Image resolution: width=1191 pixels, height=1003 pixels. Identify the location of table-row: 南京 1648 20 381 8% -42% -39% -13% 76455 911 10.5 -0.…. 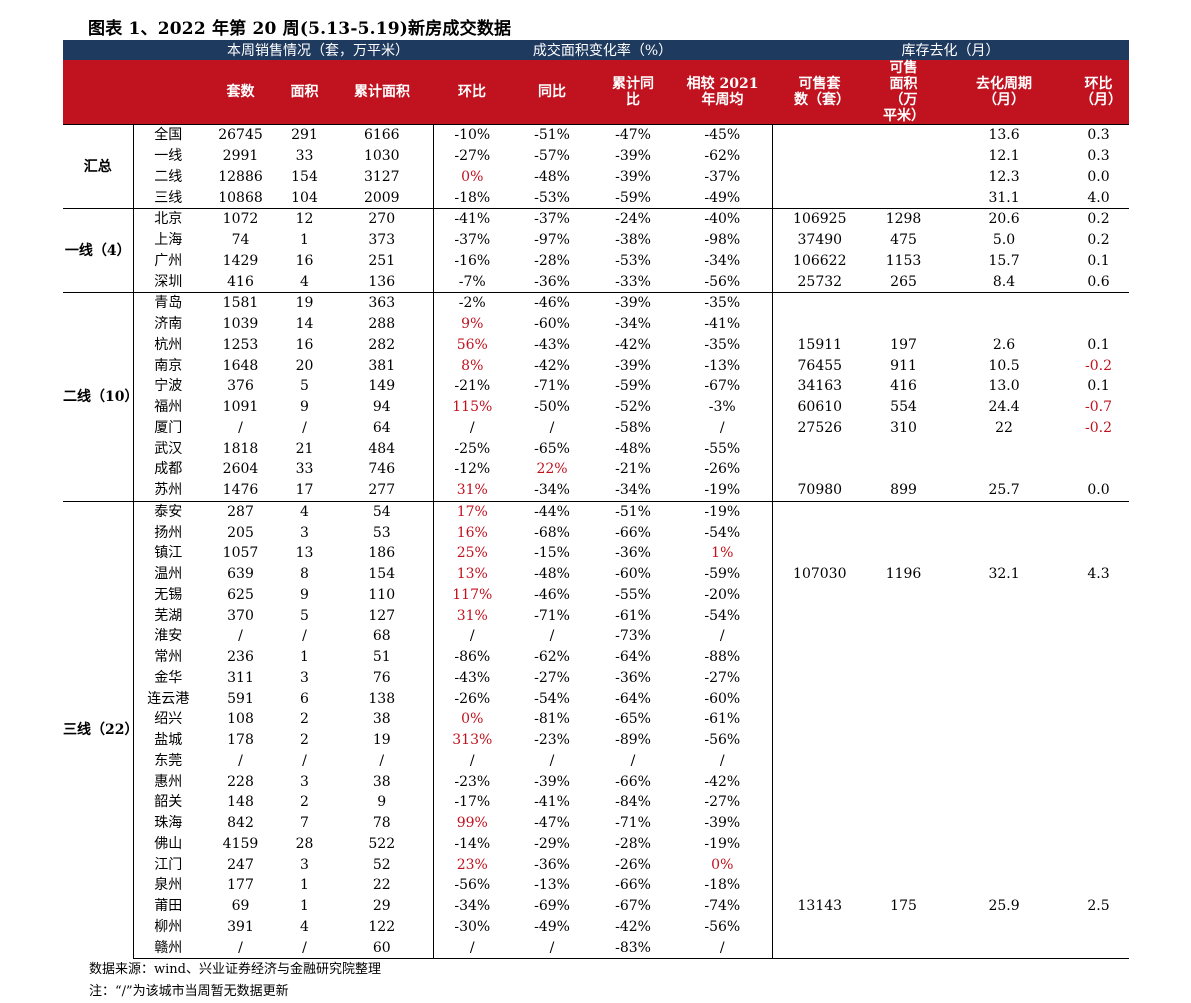
(596, 365).